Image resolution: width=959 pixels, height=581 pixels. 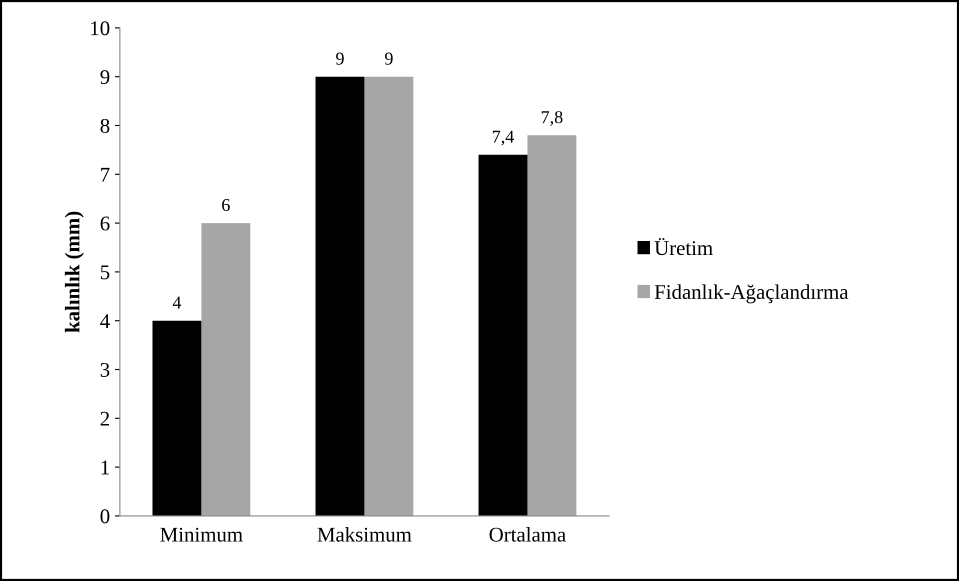 I want to click on x-tick-label: Minimum, so click(x=201, y=535).